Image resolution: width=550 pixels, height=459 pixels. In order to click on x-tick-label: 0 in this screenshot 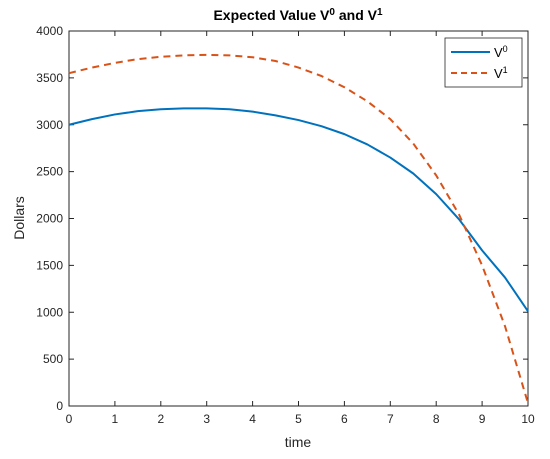, I will do `click(69, 419)`.